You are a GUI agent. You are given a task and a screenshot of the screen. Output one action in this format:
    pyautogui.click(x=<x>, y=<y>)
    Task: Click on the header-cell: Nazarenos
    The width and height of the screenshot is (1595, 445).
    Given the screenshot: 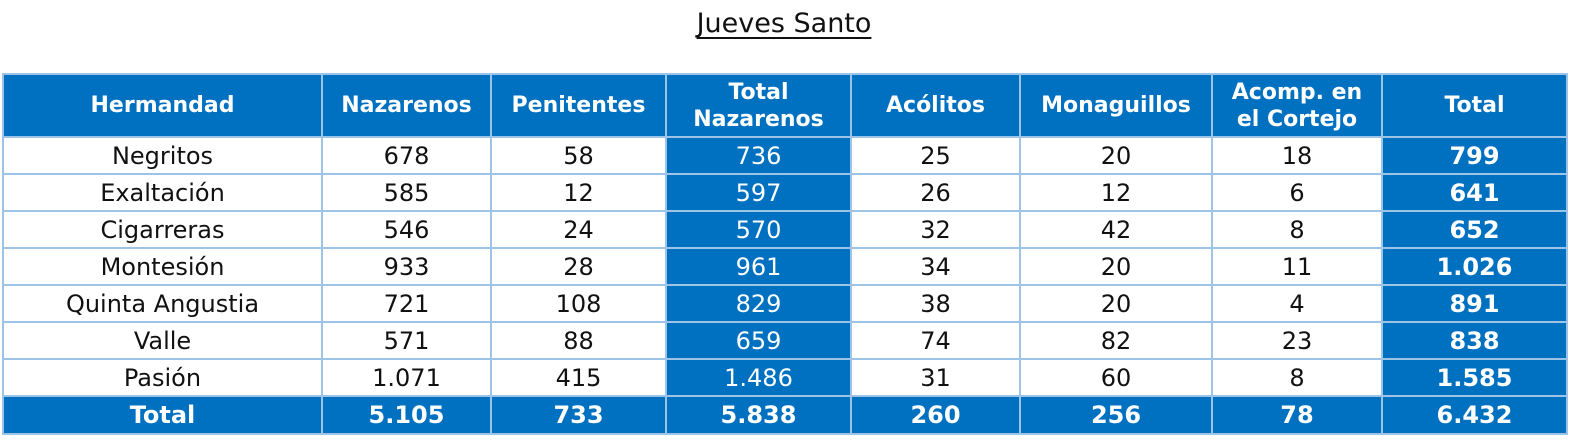 What is the action you would take?
    pyautogui.click(x=406, y=105)
    